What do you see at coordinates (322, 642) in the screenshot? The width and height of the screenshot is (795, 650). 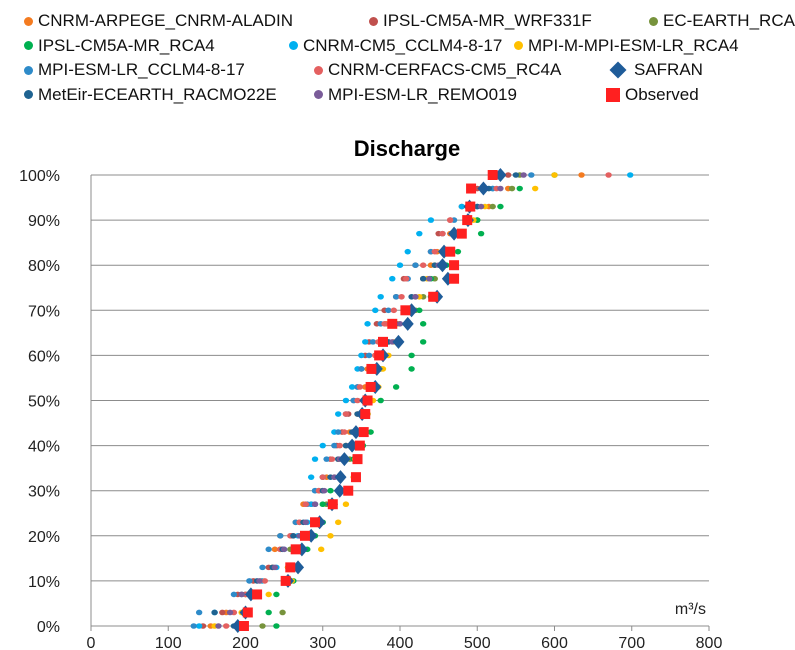 I see `x-tick-label: 300` at bounding box center [322, 642].